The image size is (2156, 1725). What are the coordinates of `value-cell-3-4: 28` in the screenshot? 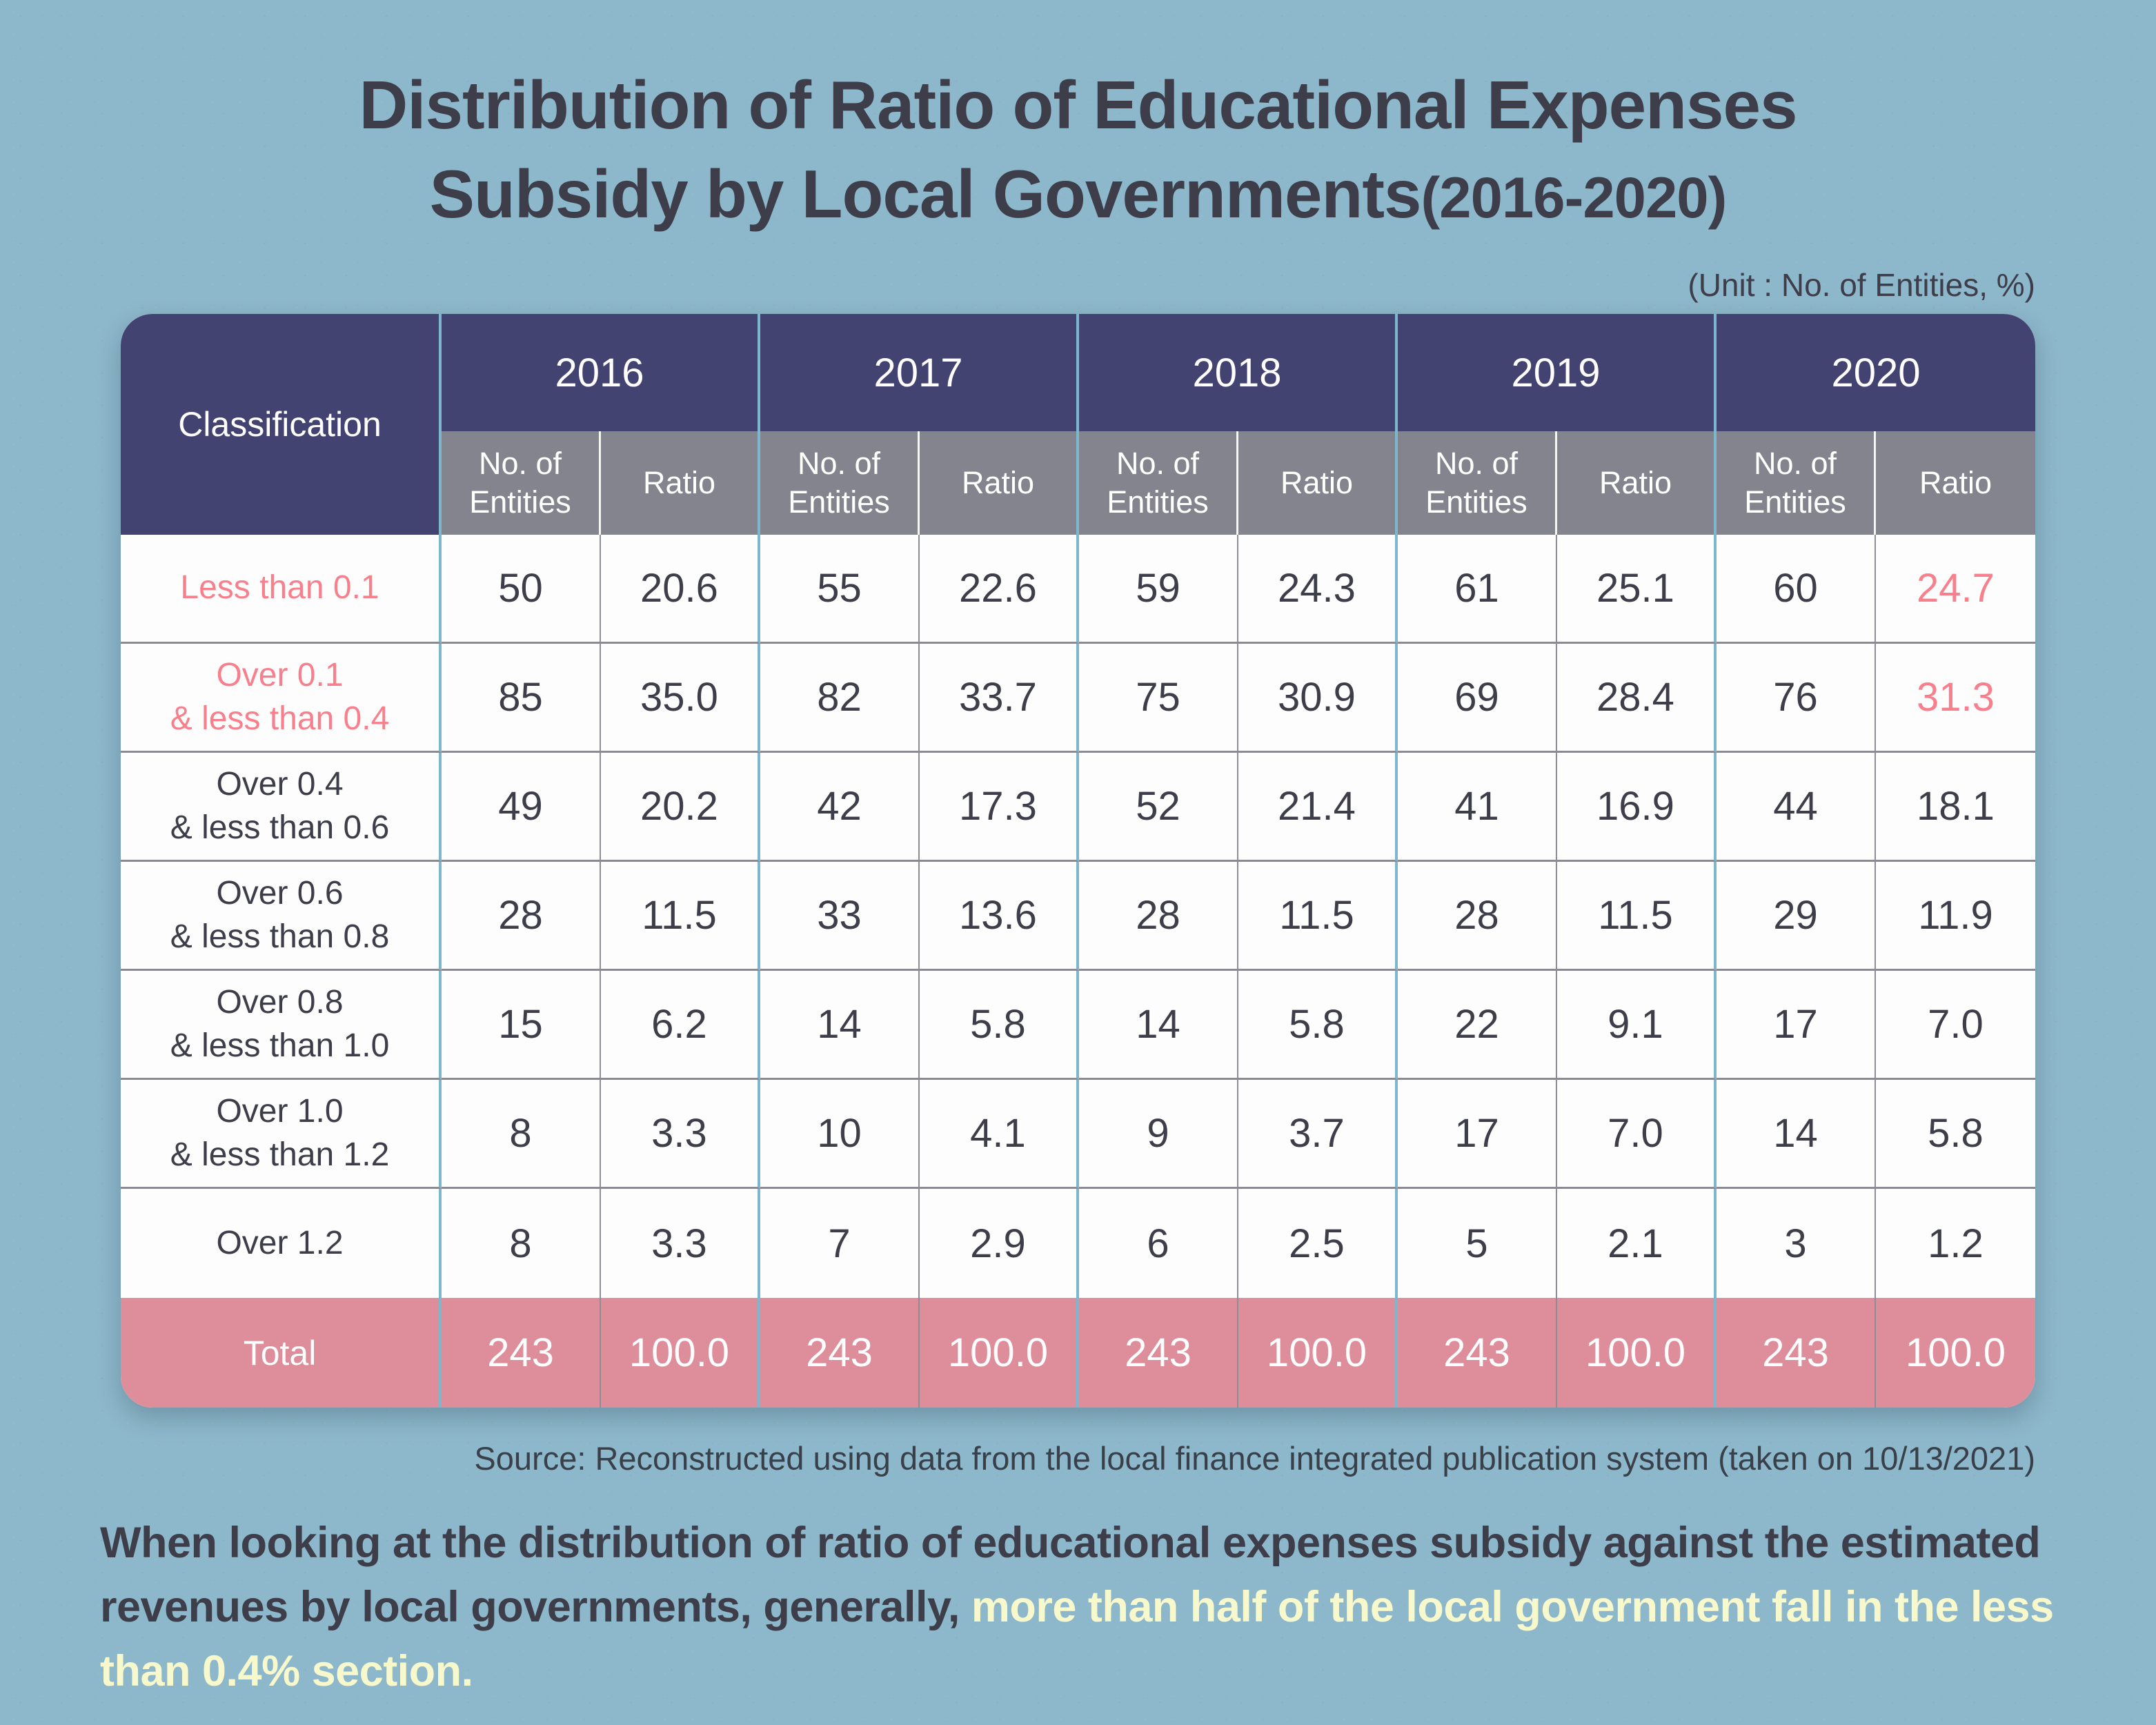 It's located at (1158, 916).